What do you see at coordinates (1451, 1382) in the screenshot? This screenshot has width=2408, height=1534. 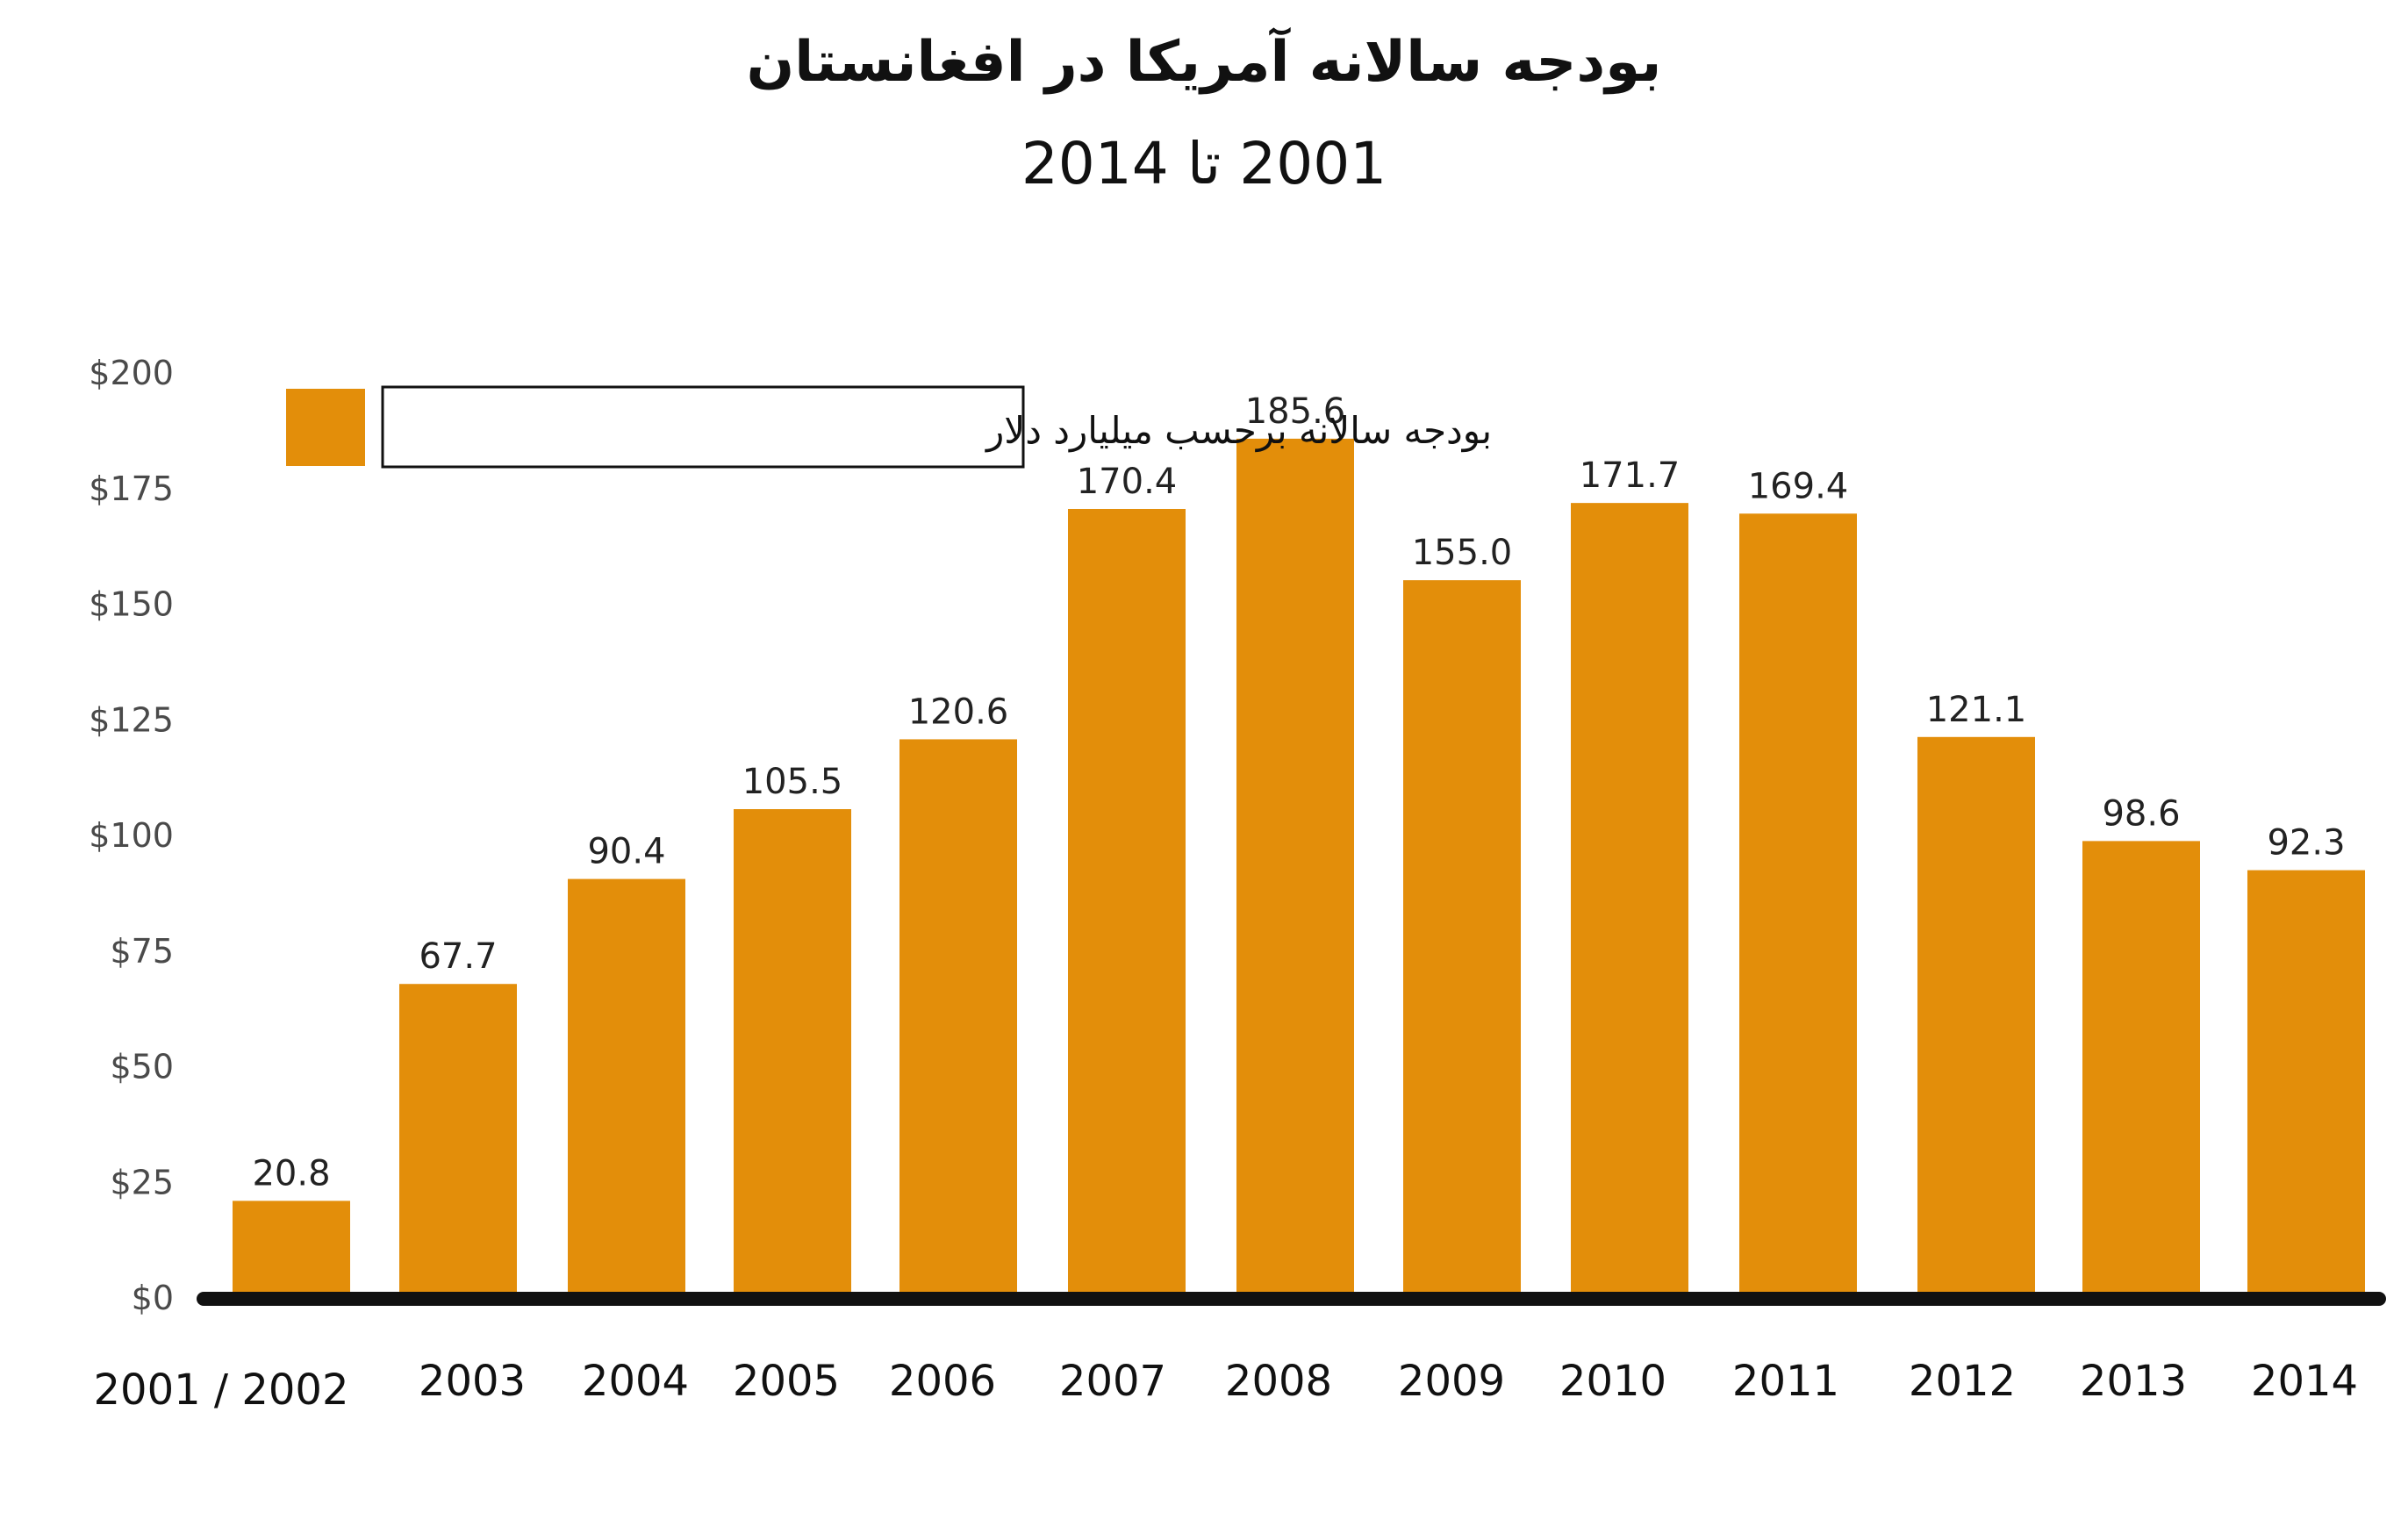 I see `x-tick-label: 2009` at bounding box center [1451, 1382].